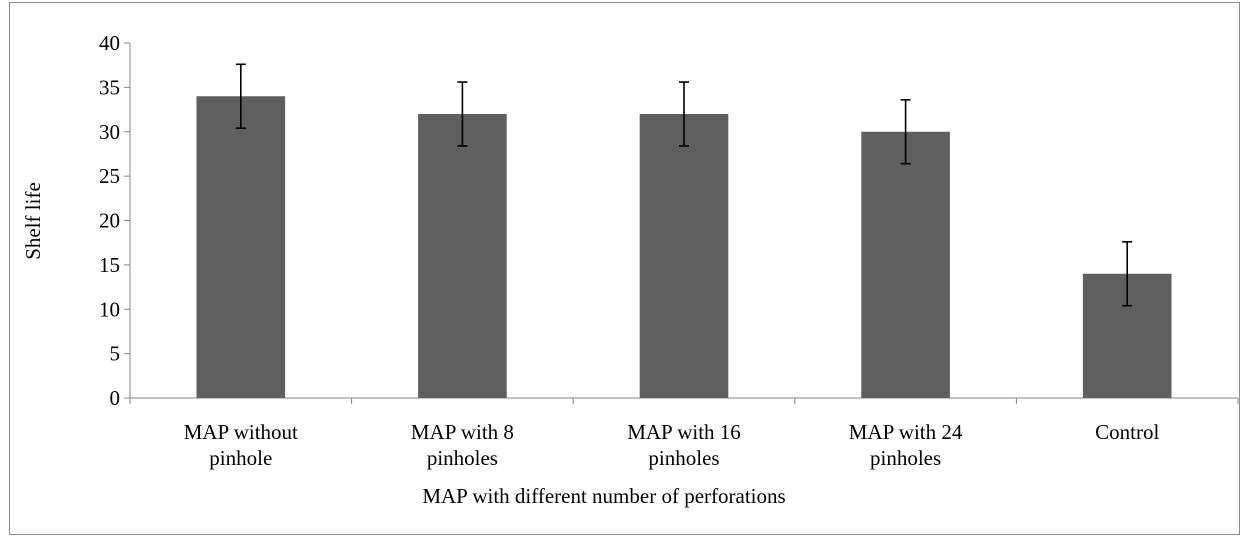  I want to click on x-tick-label: MAP with 8, so click(462, 432).